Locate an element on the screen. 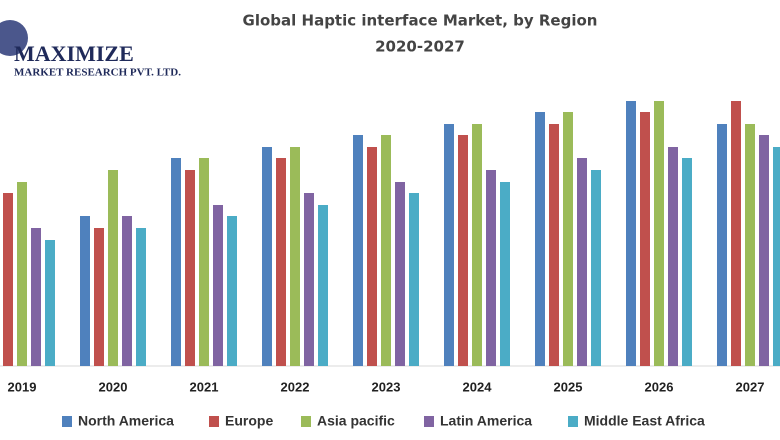 The height and width of the screenshot is (440, 780). x-tick-label: 2026 is located at coordinates (659, 386).